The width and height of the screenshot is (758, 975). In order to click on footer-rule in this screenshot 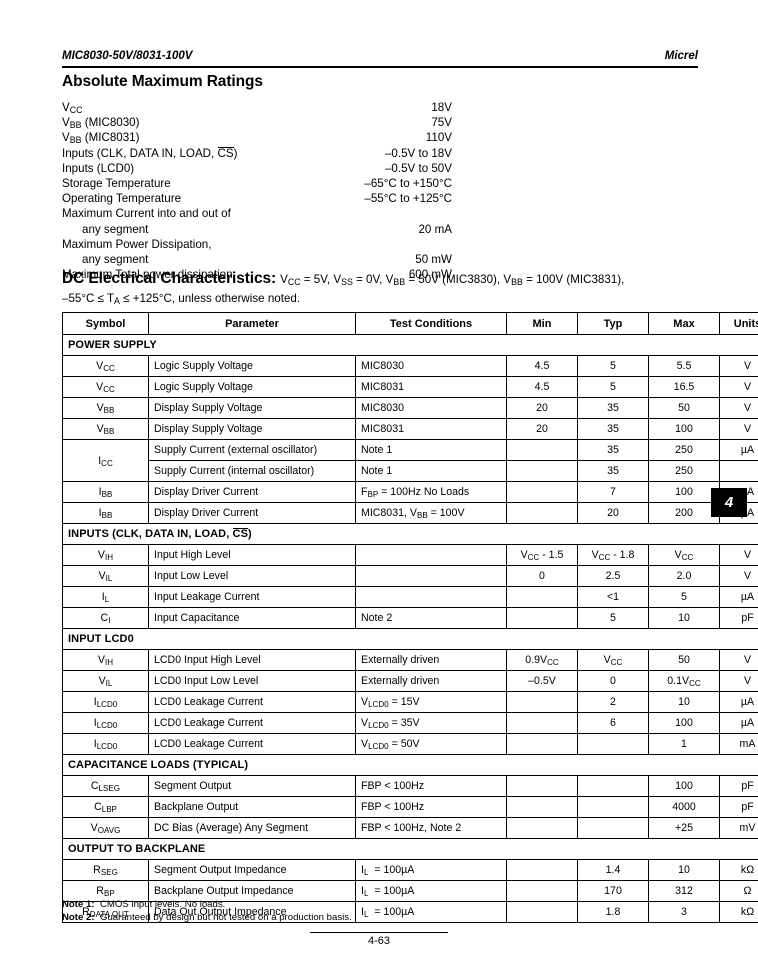, I will do `click(379, 933)`.